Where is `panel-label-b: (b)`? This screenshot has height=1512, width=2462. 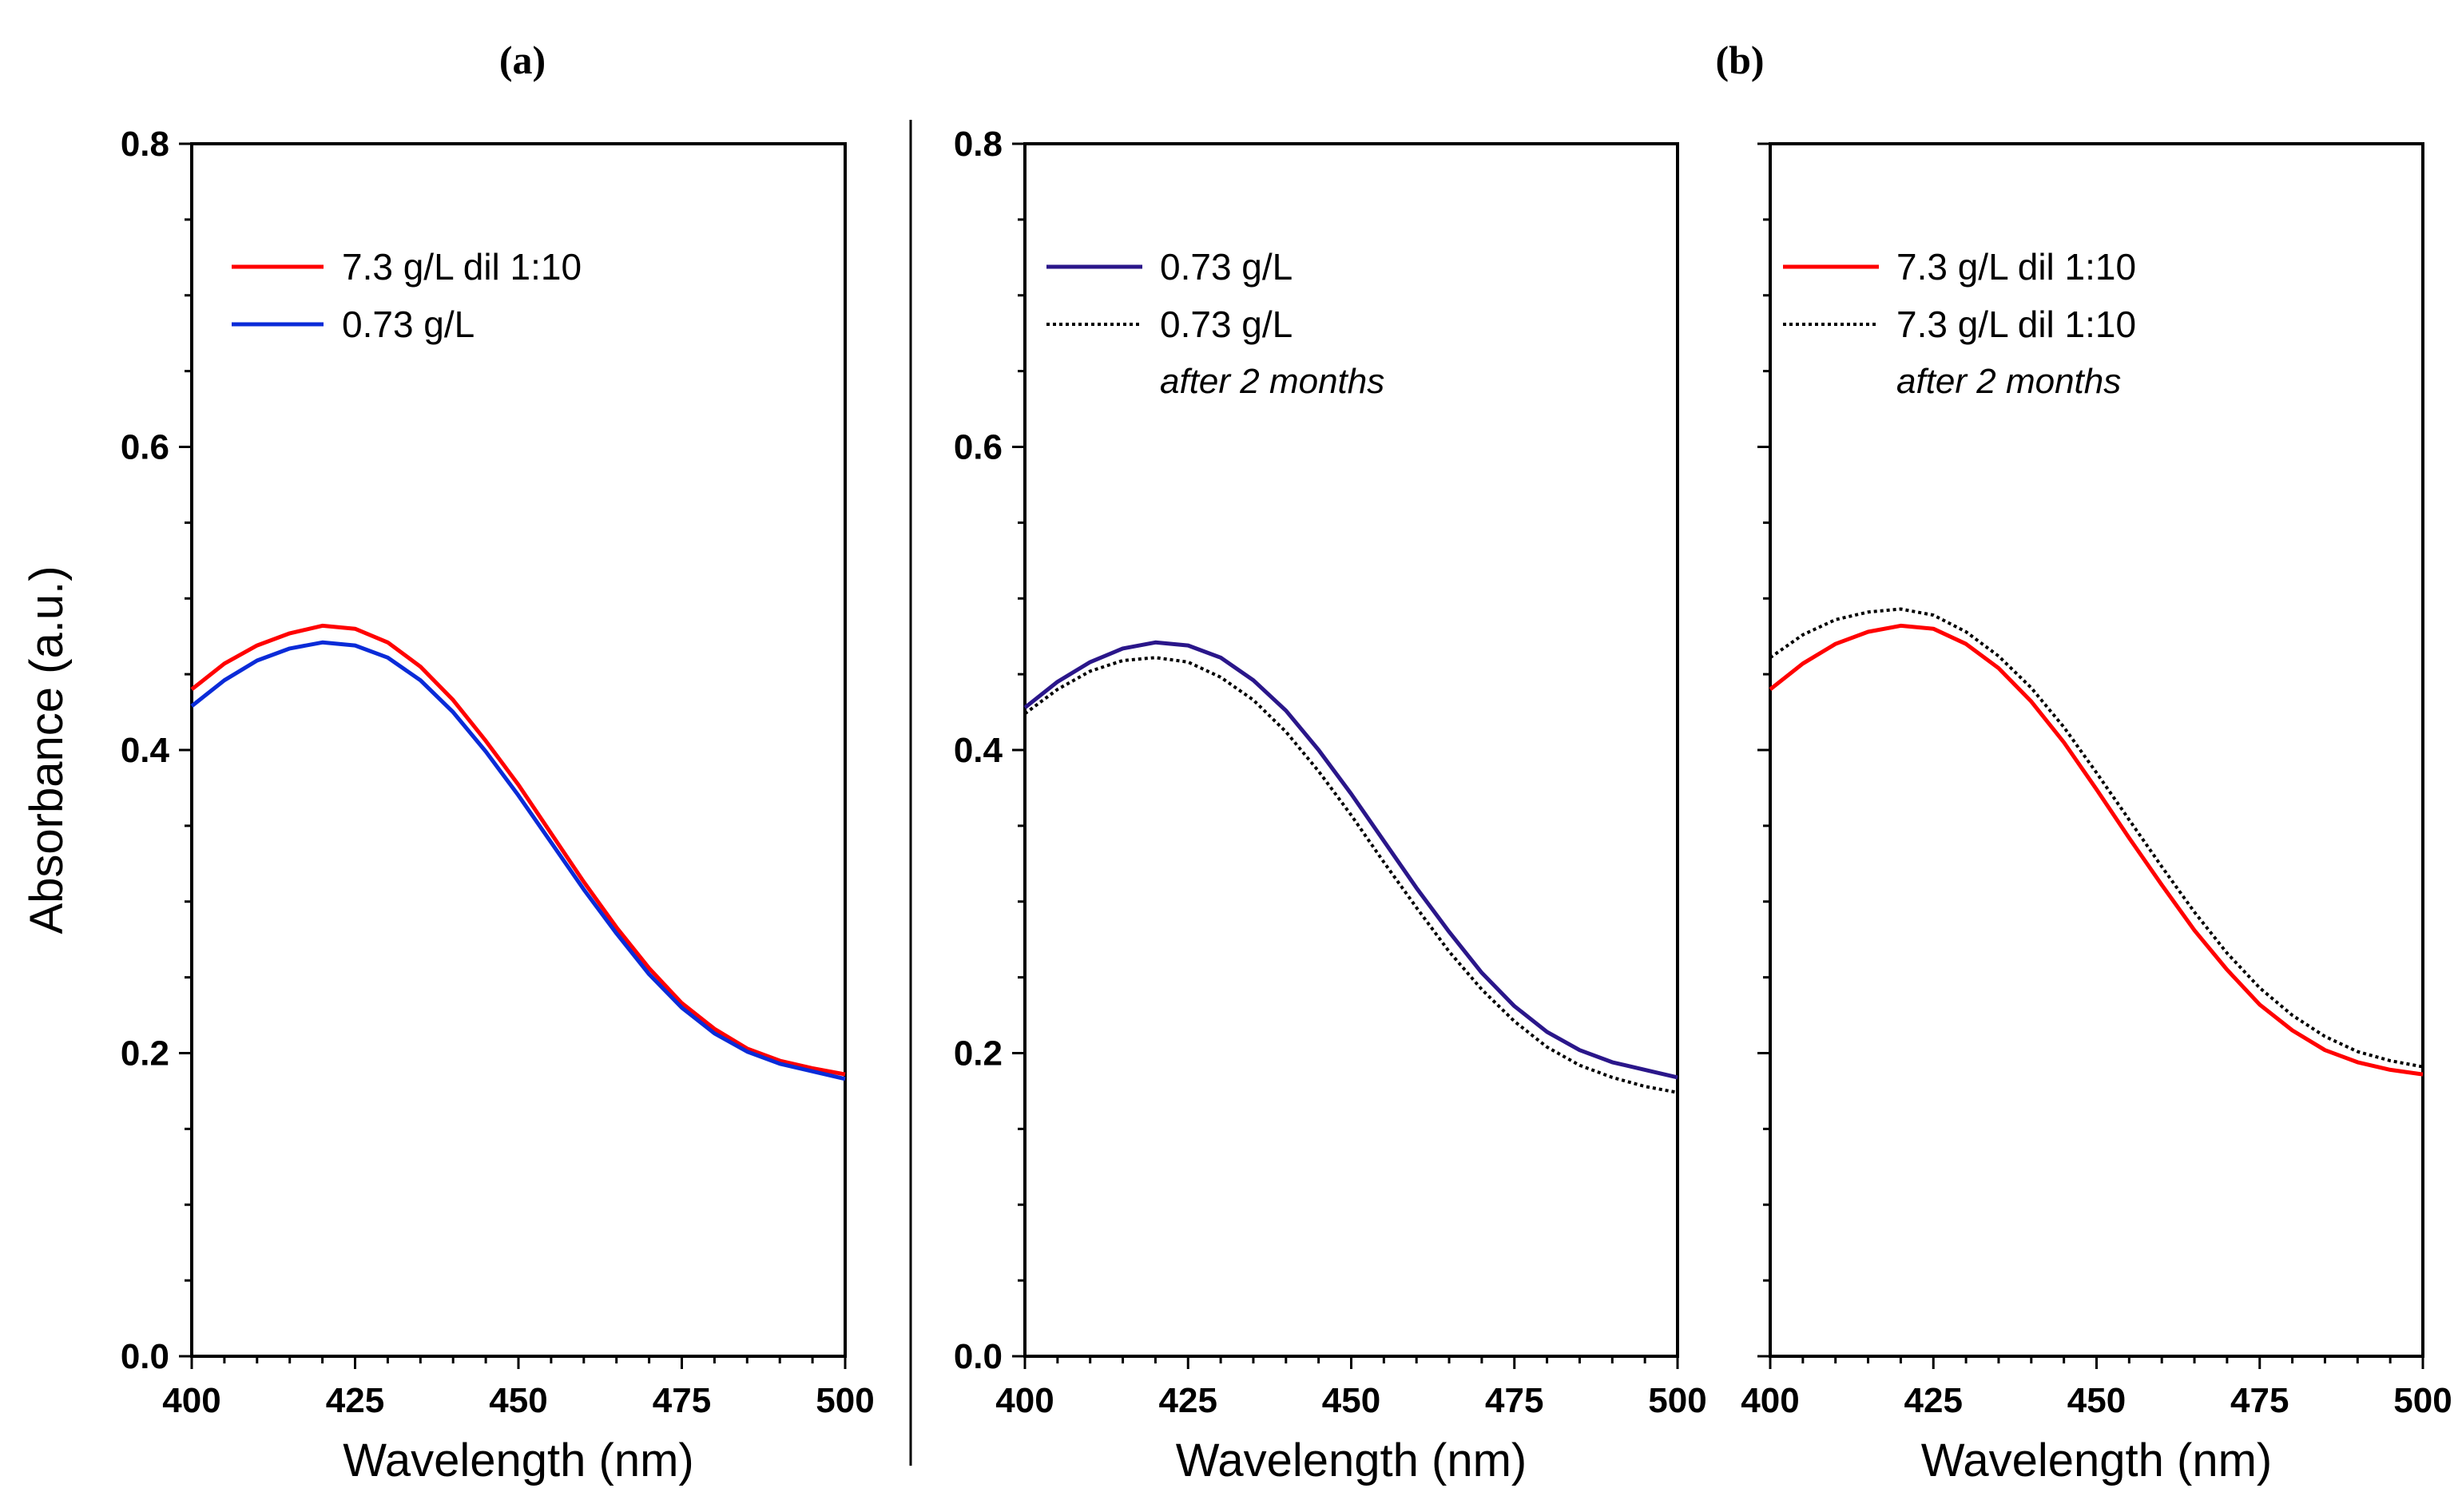 panel-label-b: (b) is located at coordinates (1739, 60).